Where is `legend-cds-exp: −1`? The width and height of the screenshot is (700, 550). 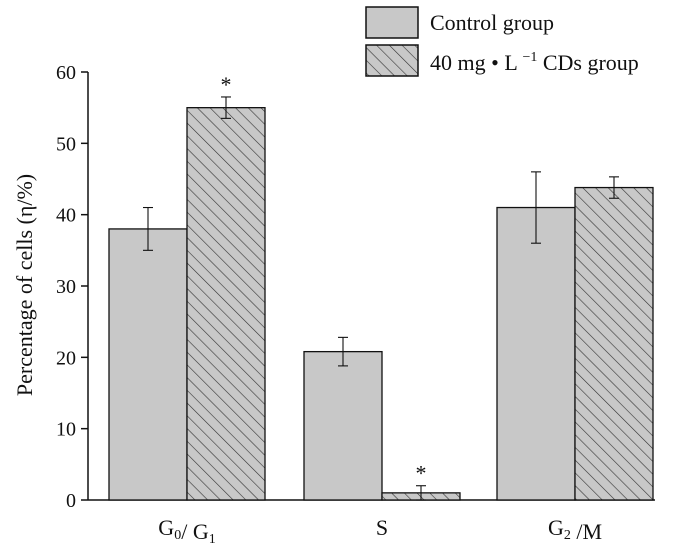 legend-cds-exp: −1 is located at coordinates (529, 57).